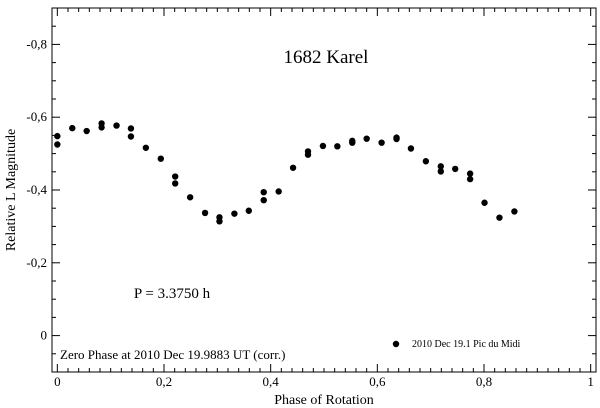  What do you see at coordinates (36, 116) in the screenshot?
I see `y-tick-label: -0,6` at bounding box center [36, 116].